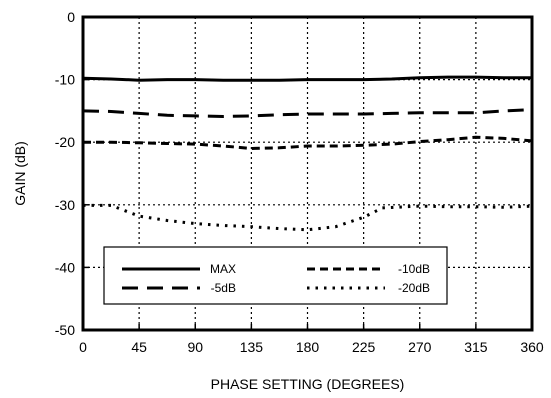  Describe the element at coordinates (308, 384) in the screenshot. I see `x-axis-label: PHASE SETTING (DEGREES)` at that location.